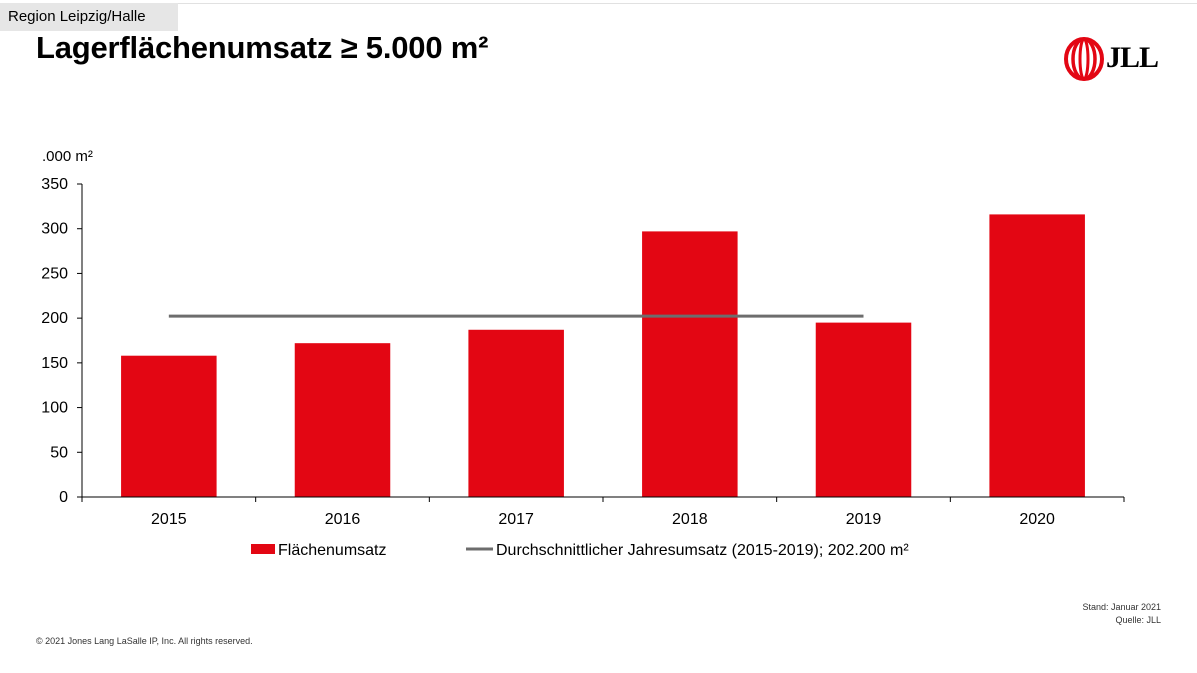  I want to click on y-tick-label: 150, so click(54, 363).